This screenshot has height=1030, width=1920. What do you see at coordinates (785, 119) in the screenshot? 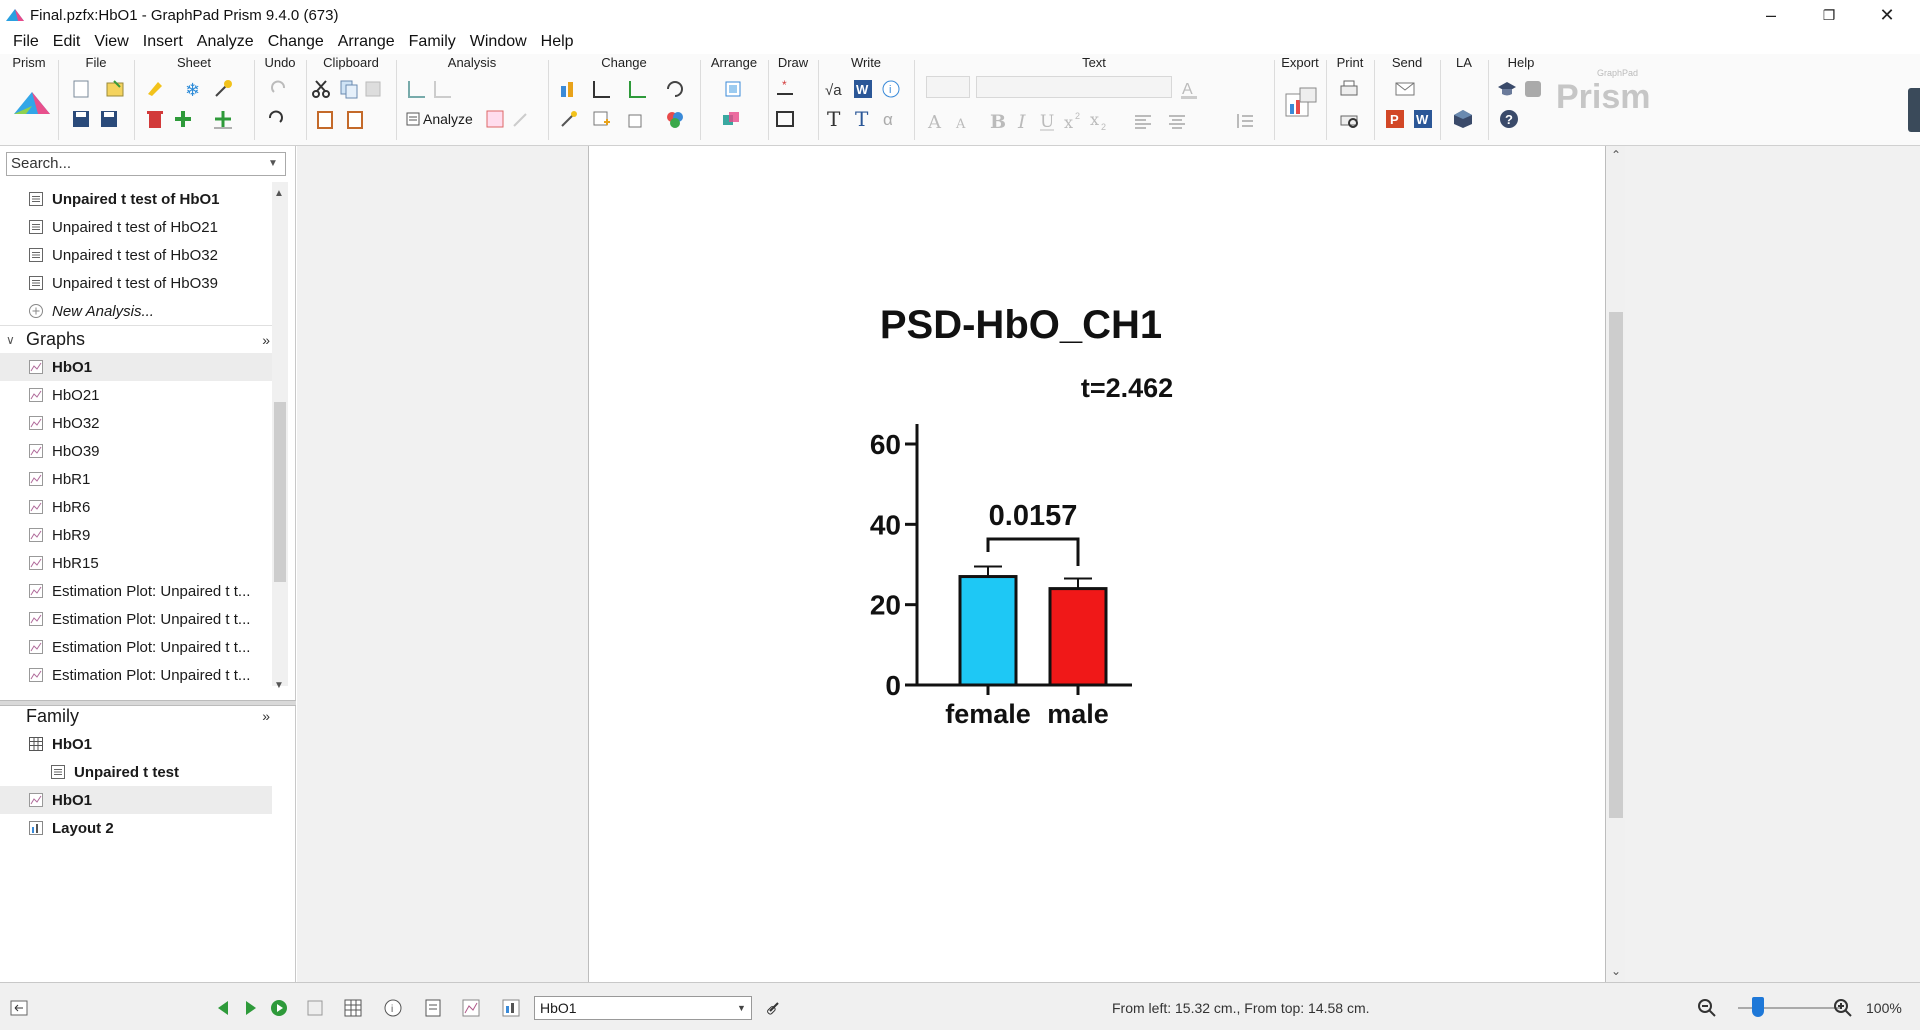
I see `draw-shape-icon` at bounding box center [785, 119].